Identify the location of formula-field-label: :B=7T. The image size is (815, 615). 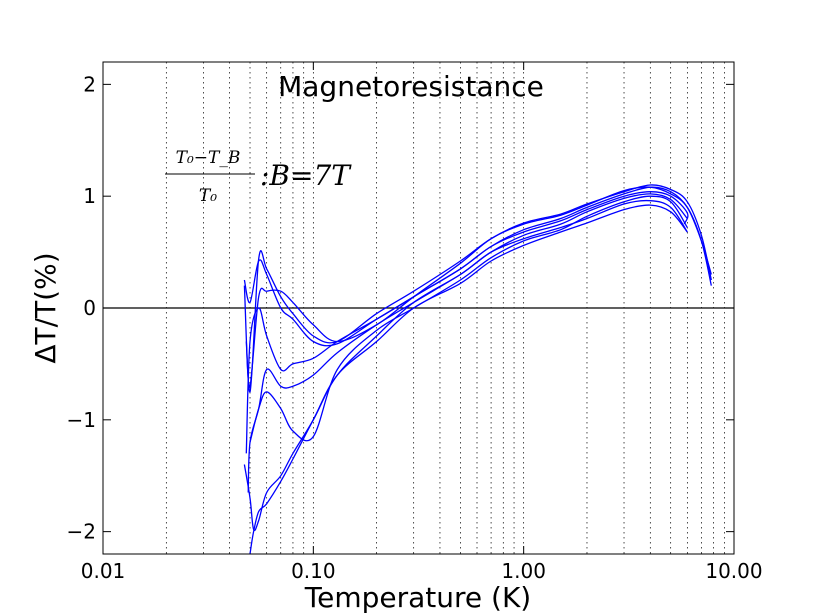
(306, 175).